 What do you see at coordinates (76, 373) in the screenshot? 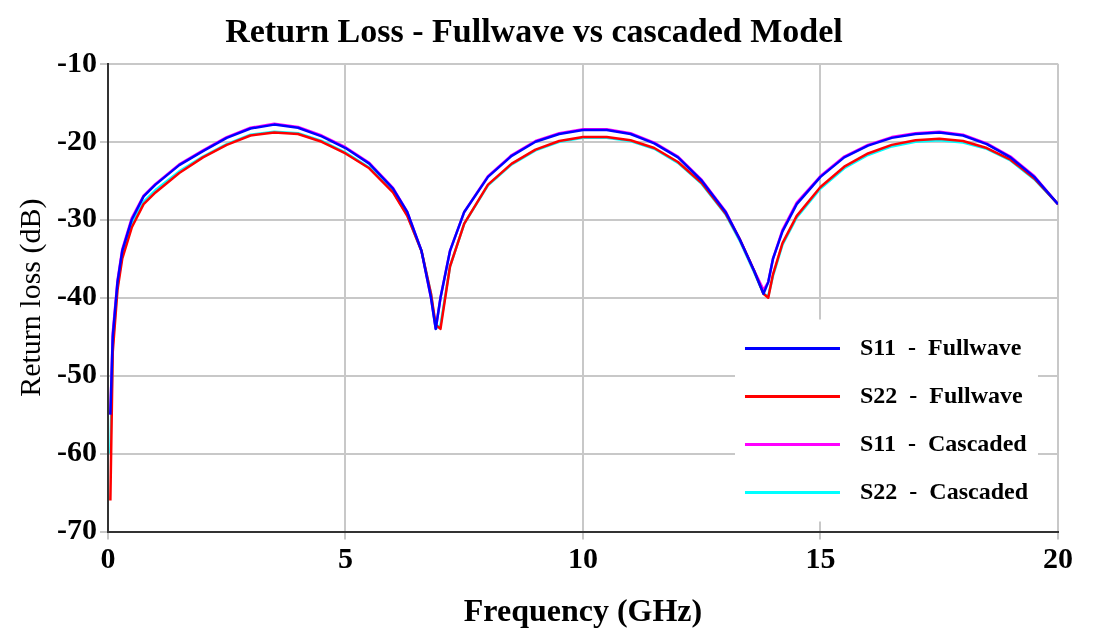
I see `y-tick-label: -50` at bounding box center [76, 373].